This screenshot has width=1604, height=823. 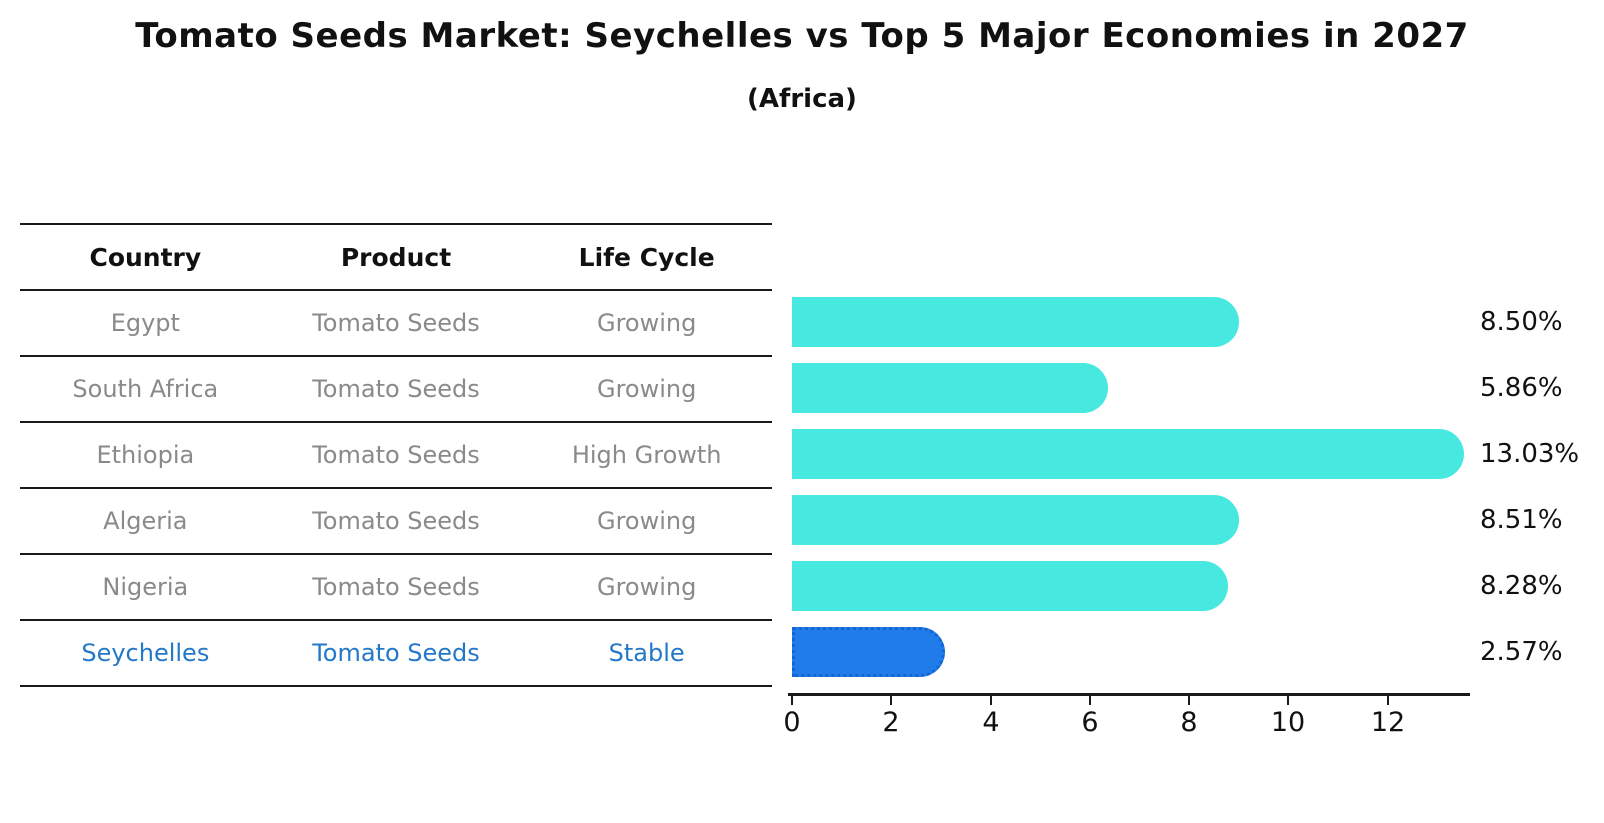 I want to click on header-life-cycle: Life Cycle, so click(x=646, y=257).